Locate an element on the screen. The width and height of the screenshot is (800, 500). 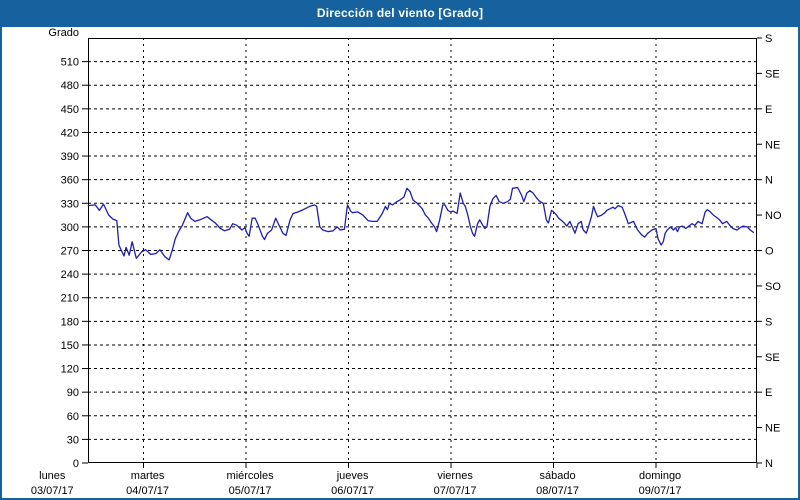
y-axis-tick-label: 150 is located at coordinates (70, 346).